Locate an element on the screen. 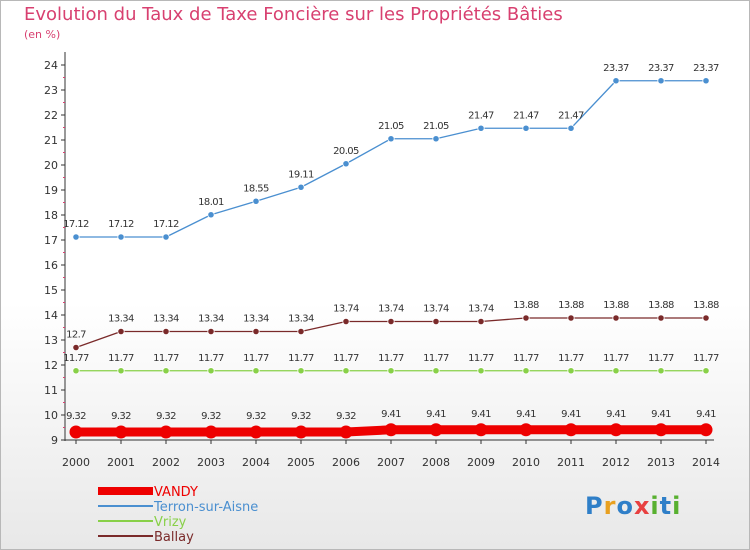  logo-letter: o is located at coordinates (625, 506).